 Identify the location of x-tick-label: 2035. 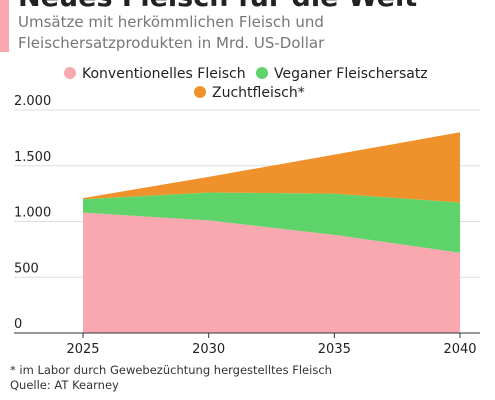
(334, 349).